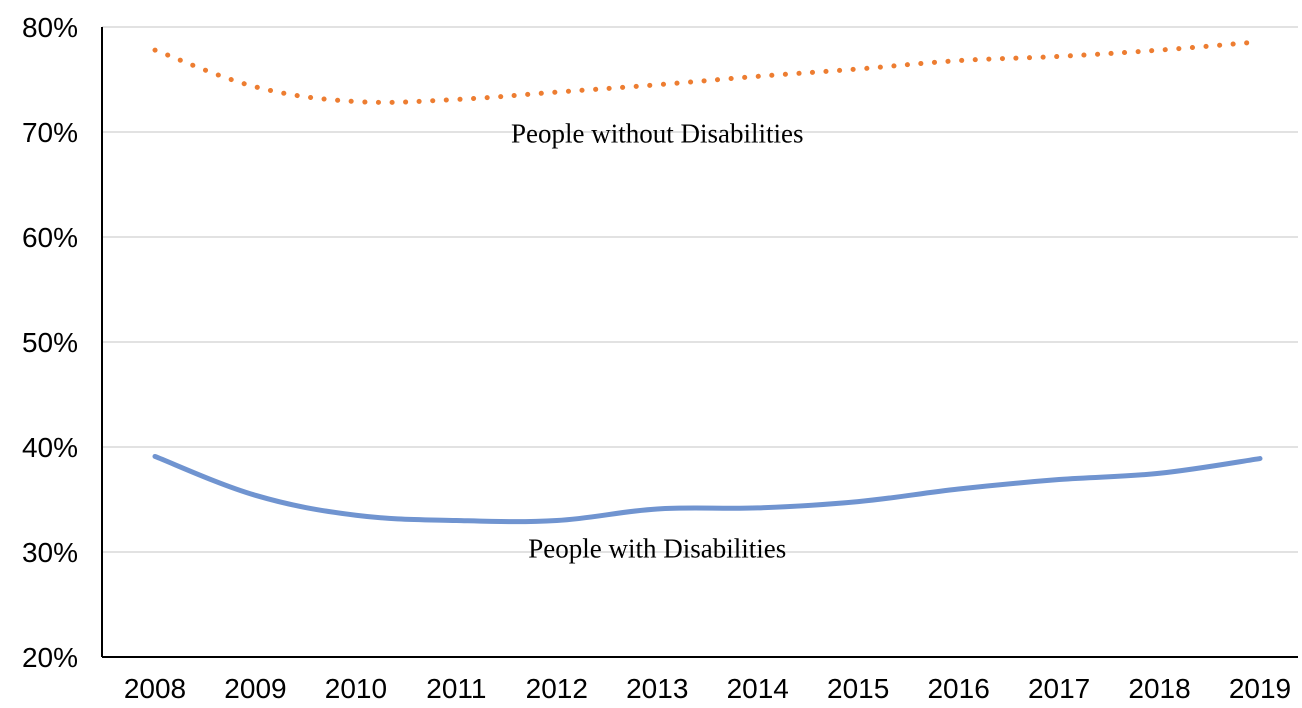 The image size is (1302, 708). Describe the element at coordinates (707, 72) in the screenshot. I see `series-line-without-disabilities` at that location.